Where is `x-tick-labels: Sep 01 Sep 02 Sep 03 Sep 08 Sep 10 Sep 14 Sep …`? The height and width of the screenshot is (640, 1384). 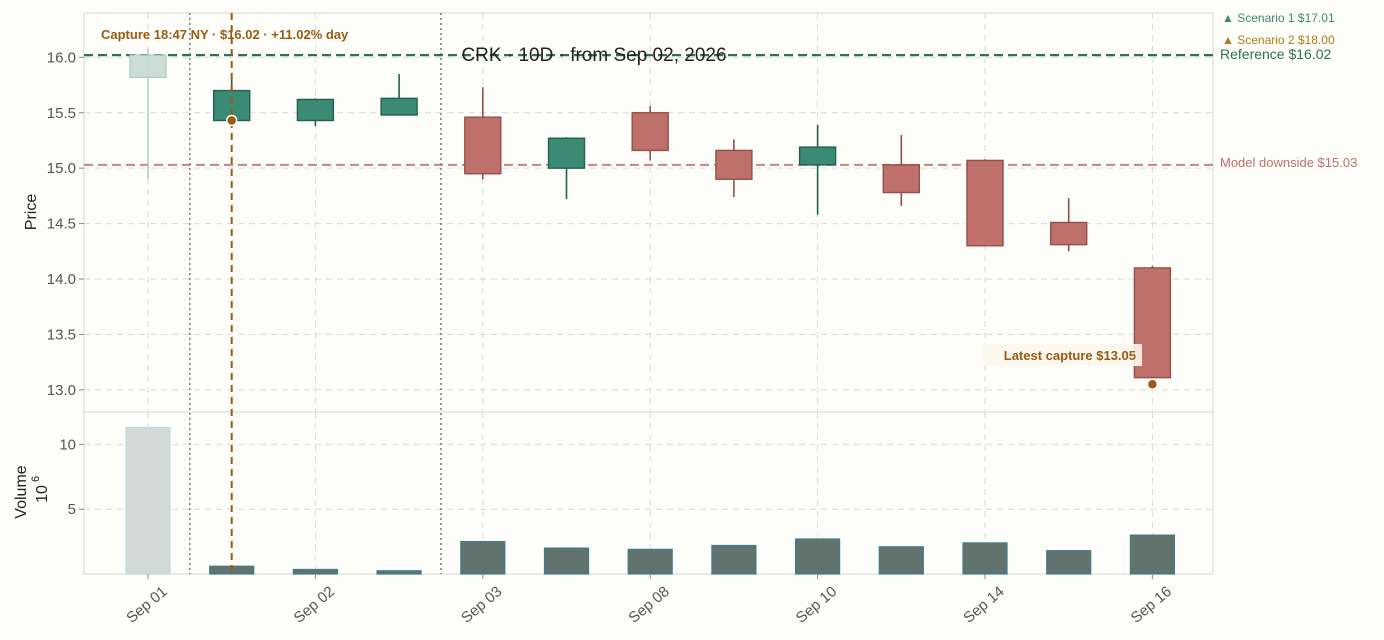 x-tick-labels: Sep 01 Sep 02 Sep 03 Sep 08 Sep 10 Sep 14 Sep … is located at coordinates (649, 600).